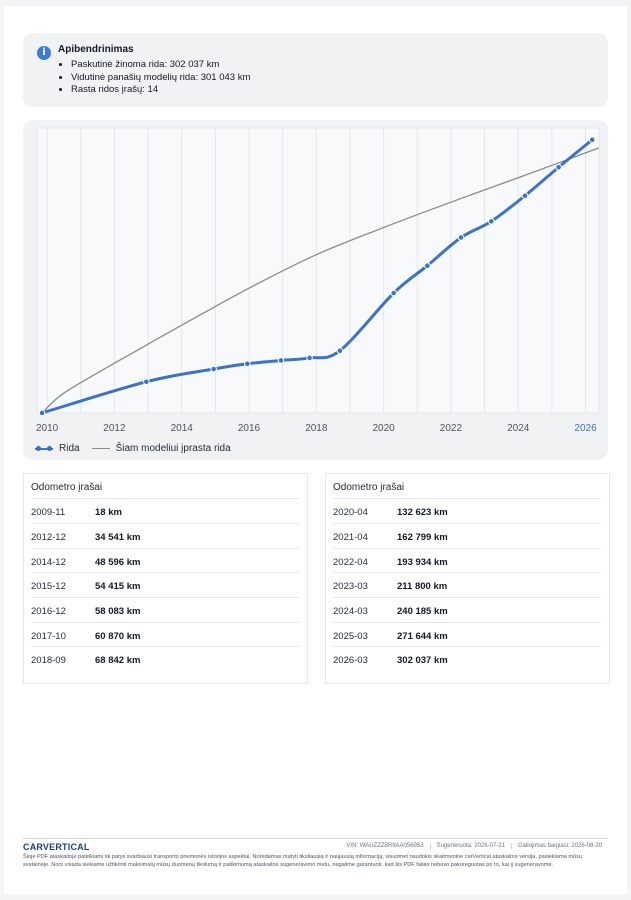 Image resolution: width=631 pixels, height=900 pixels. I want to click on footer-divider, so click(315, 838).